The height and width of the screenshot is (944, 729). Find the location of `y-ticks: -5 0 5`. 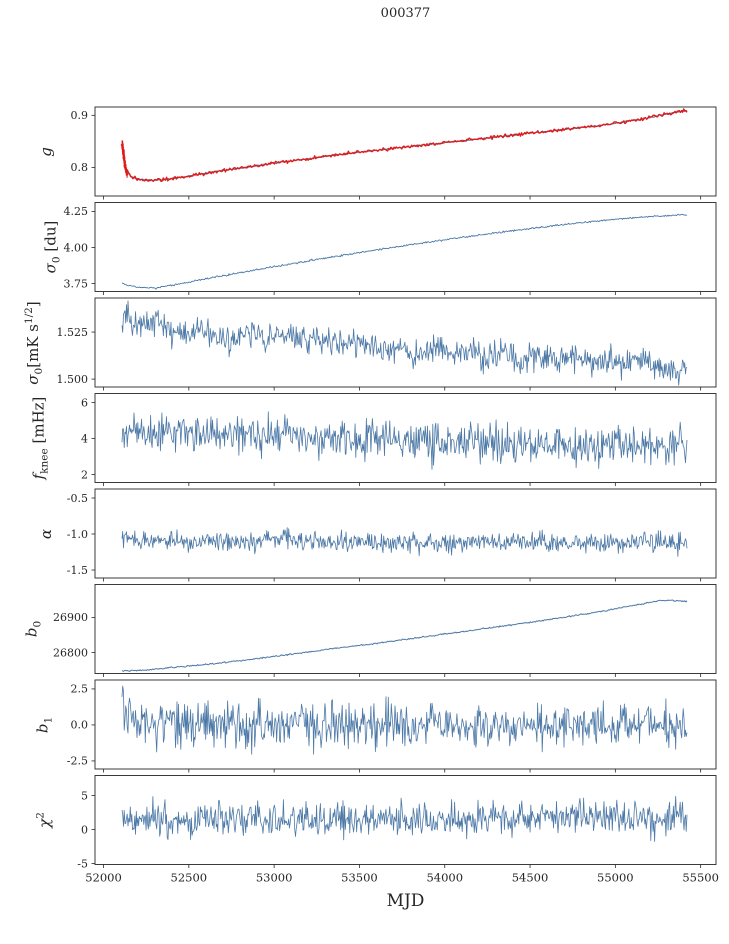

y-ticks: -5 0 5 is located at coordinates (86, 829).